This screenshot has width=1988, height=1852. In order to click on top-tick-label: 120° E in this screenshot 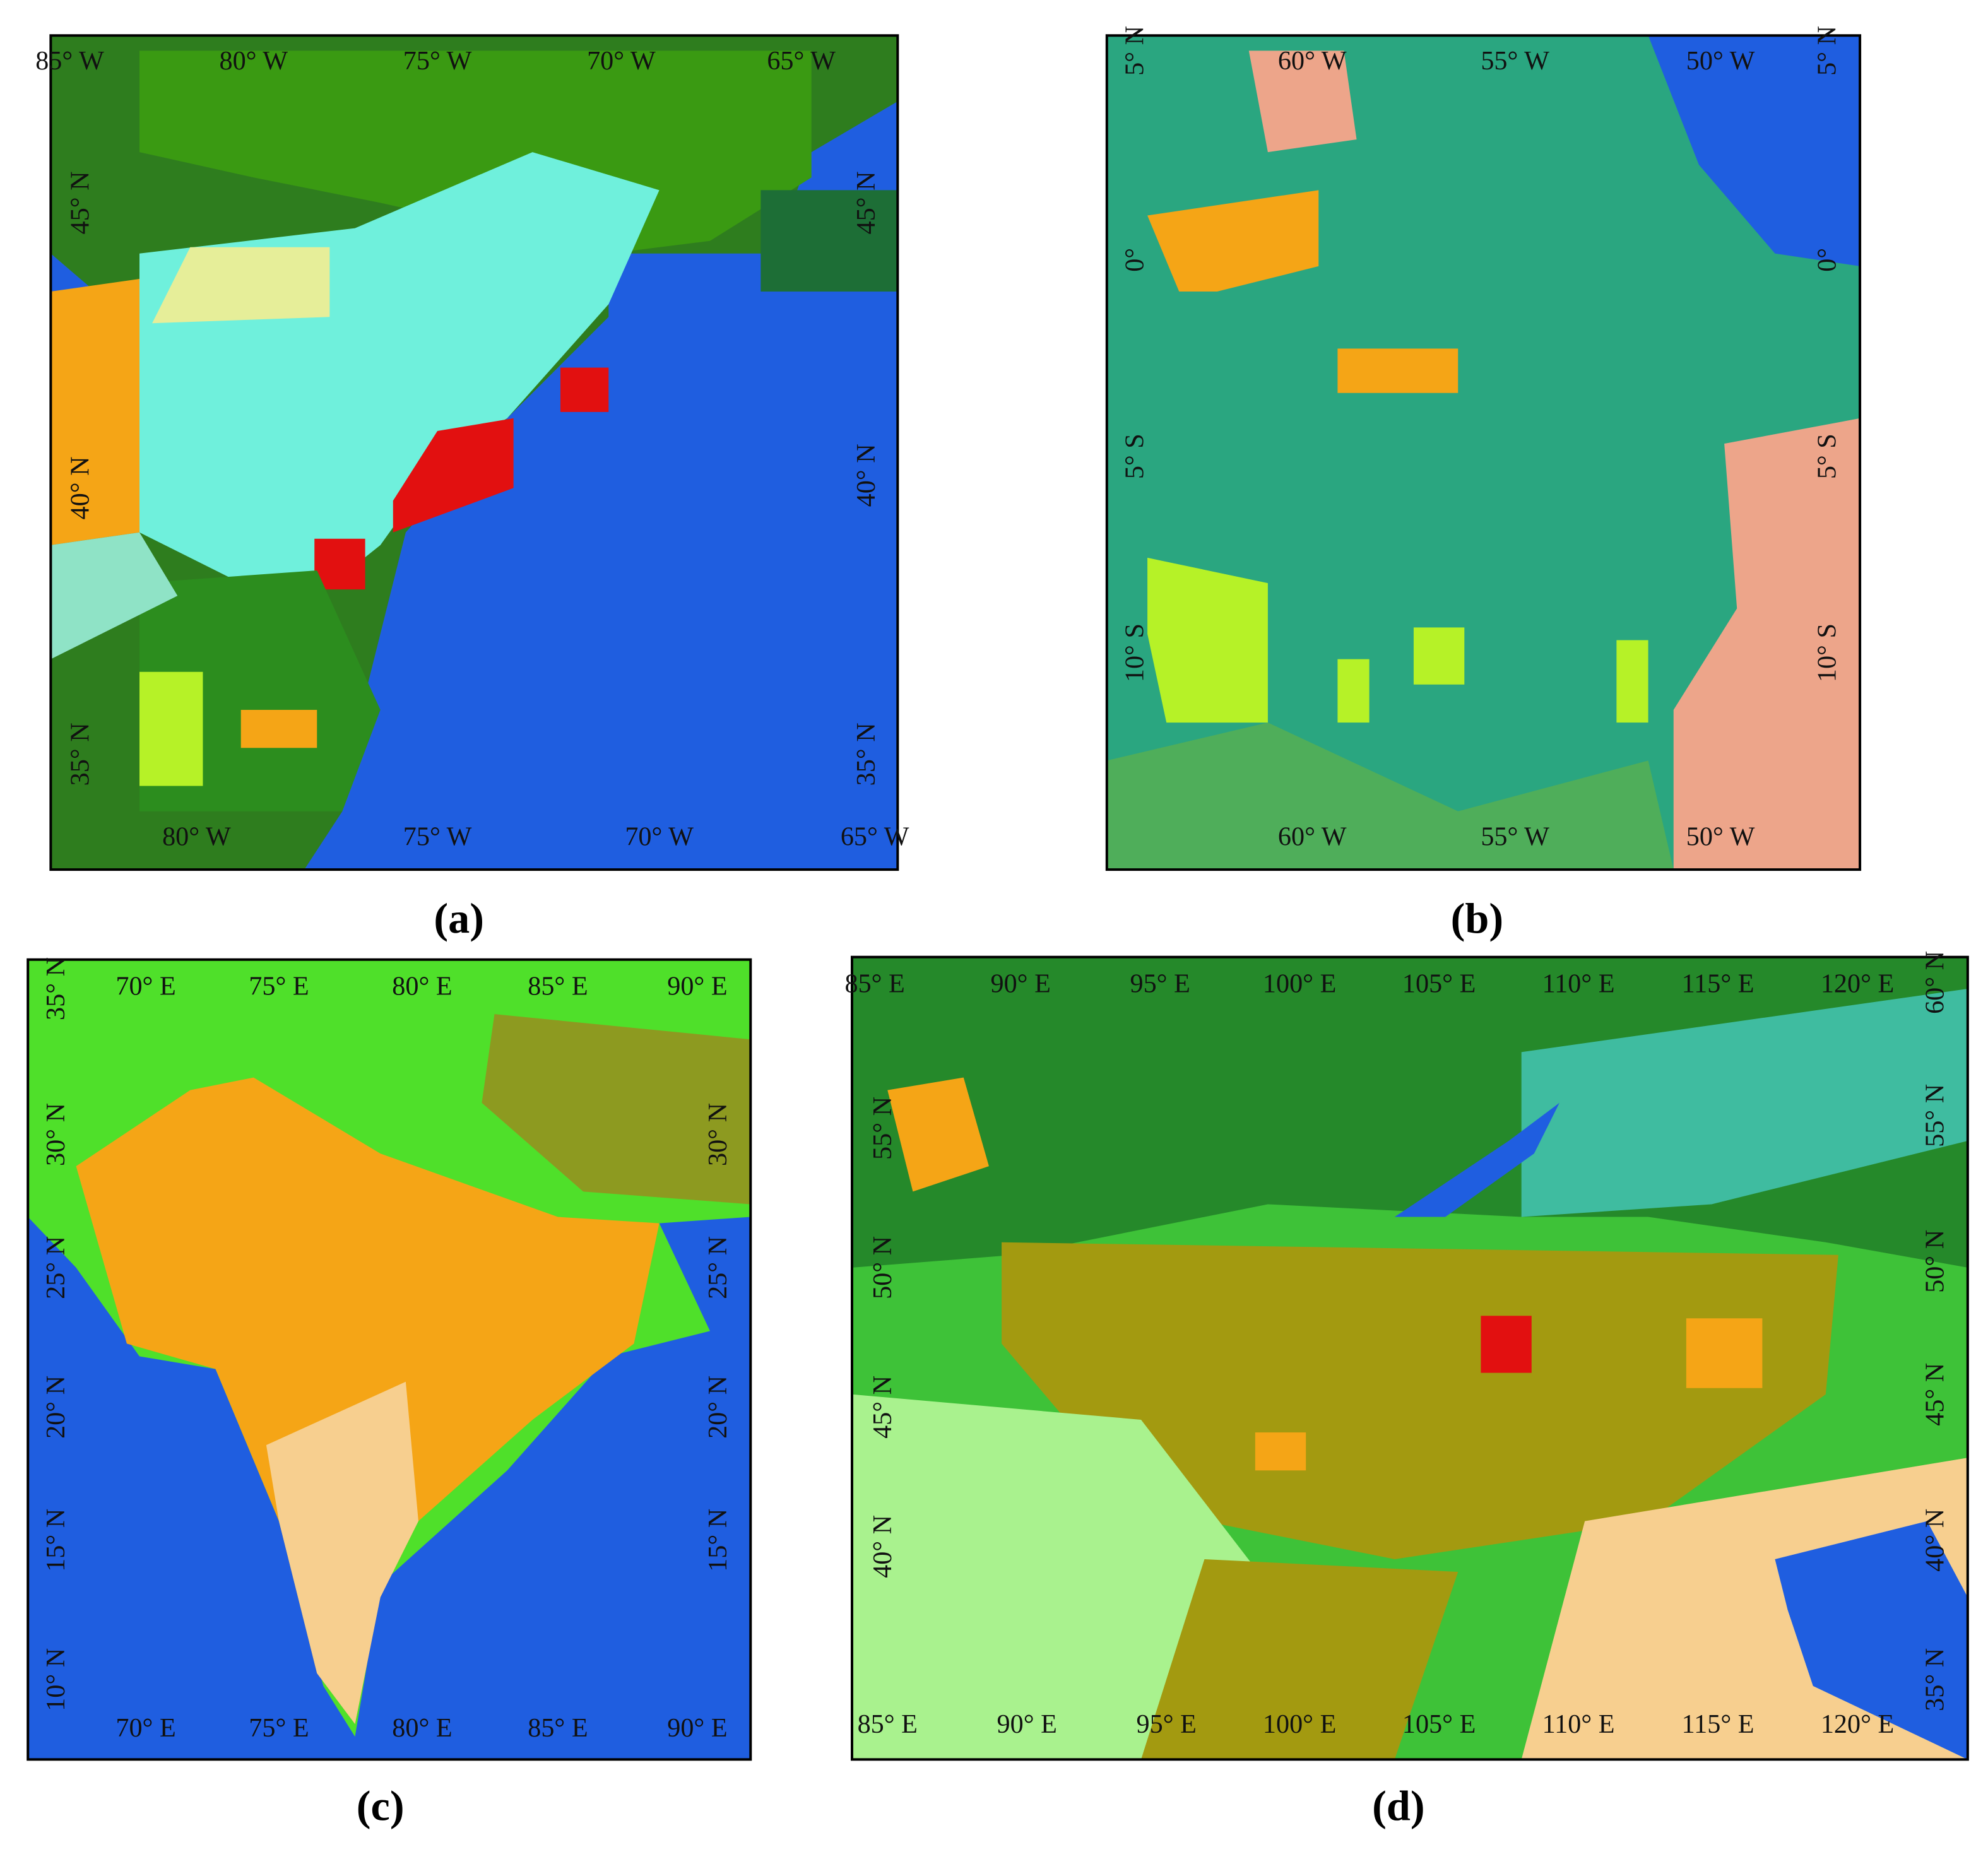, I will do `click(1857, 984)`.